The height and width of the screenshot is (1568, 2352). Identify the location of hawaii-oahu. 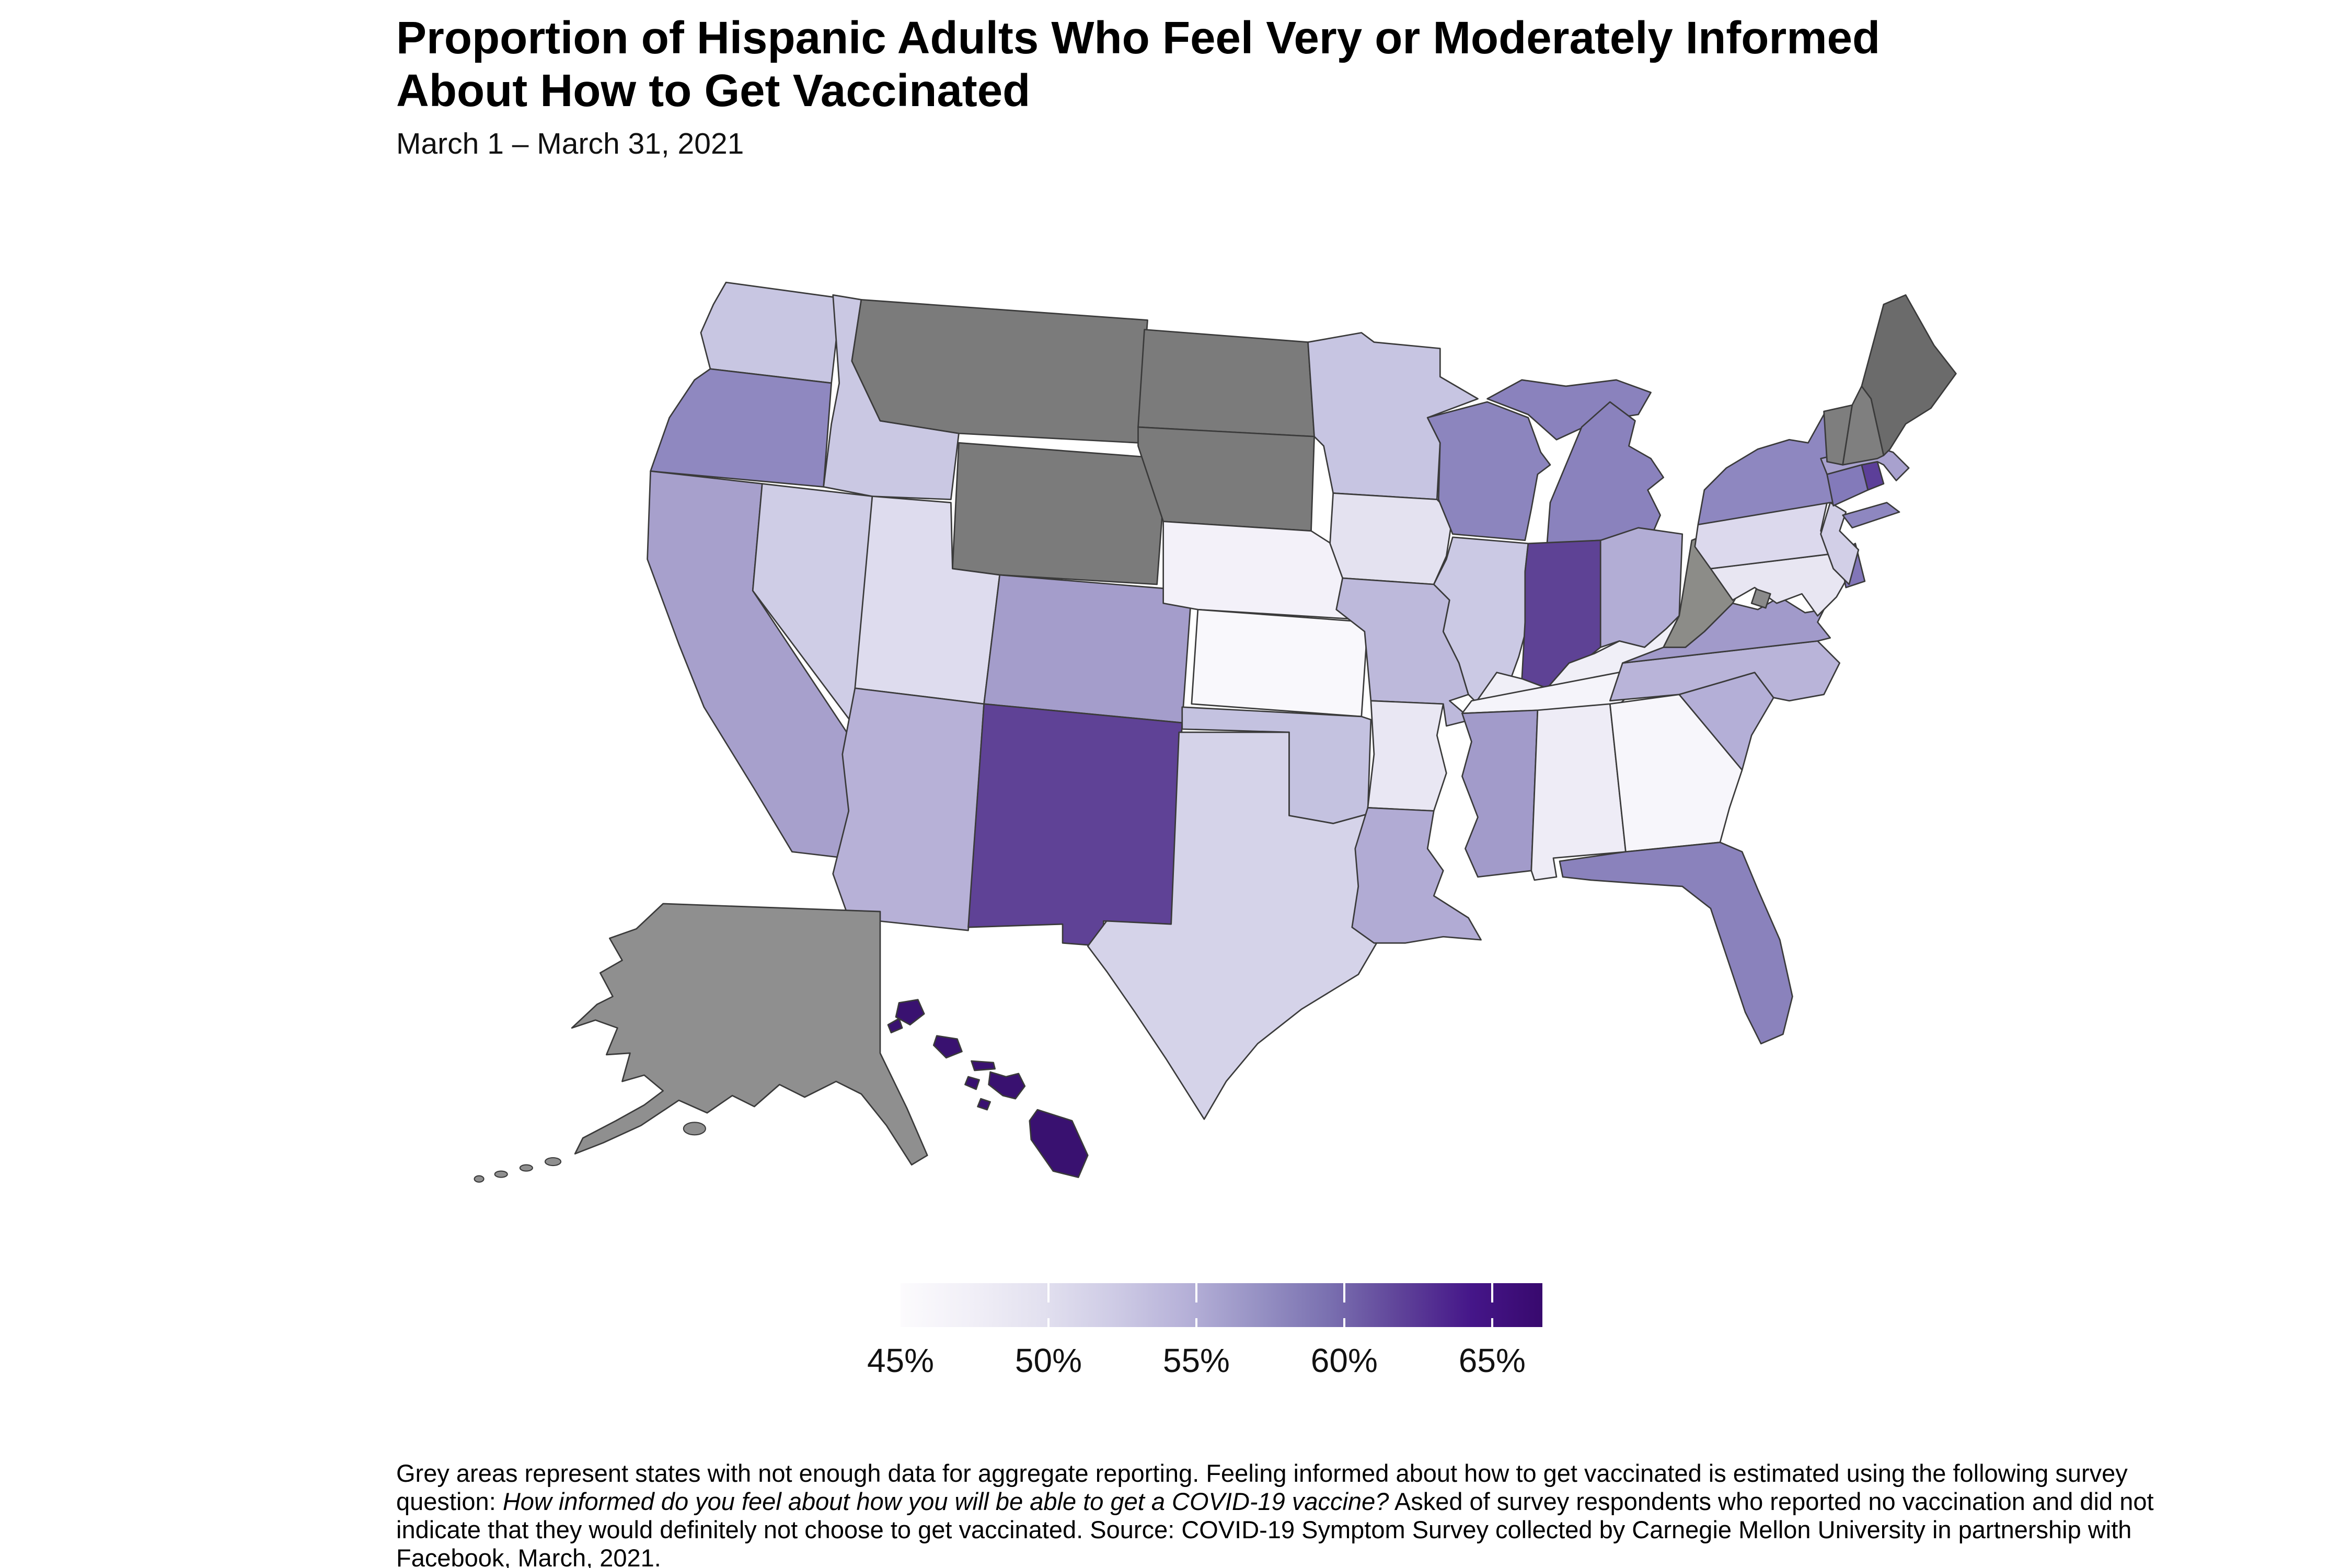
(947, 1047).